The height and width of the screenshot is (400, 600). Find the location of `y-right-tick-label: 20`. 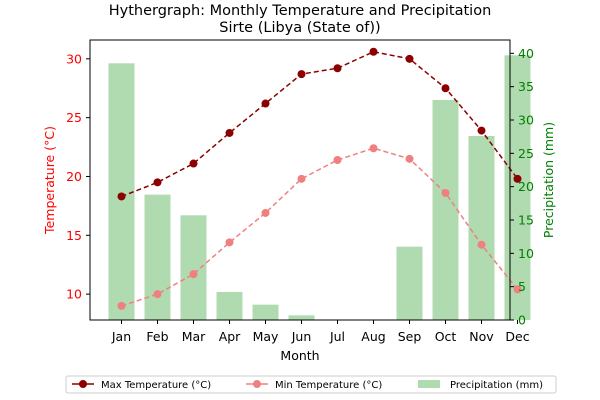

y-right-tick-label: 20 is located at coordinates (526, 186).